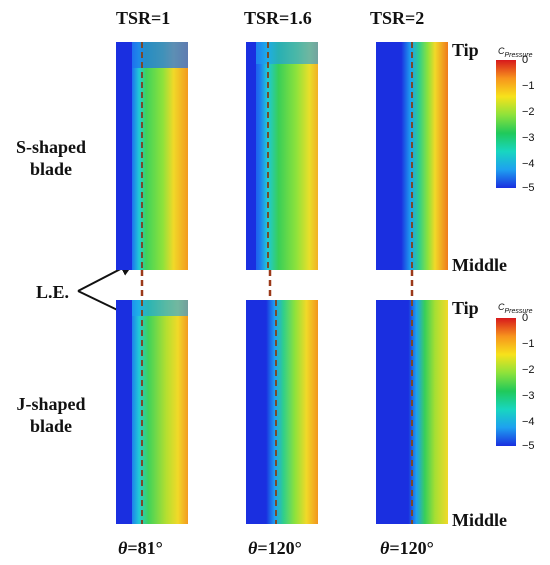  What do you see at coordinates (480, 520) in the screenshot?
I see `middle-label-bottom: Middle` at bounding box center [480, 520].